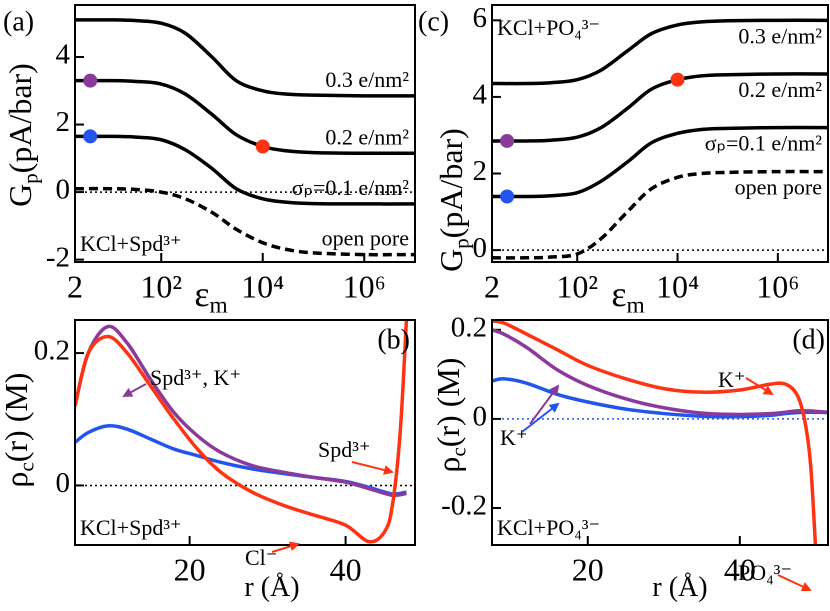 This screenshot has width=830, height=611. Describe the element at coordinates (262, 286) in the screenshot. I see `x-tick-label: 10⁴` at that location.